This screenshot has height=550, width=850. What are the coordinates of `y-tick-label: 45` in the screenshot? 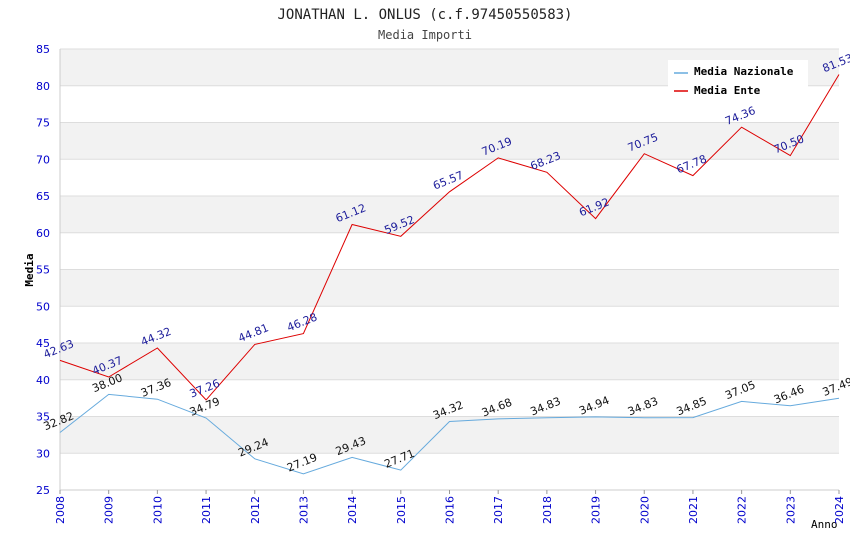 It's located at (43, 343).